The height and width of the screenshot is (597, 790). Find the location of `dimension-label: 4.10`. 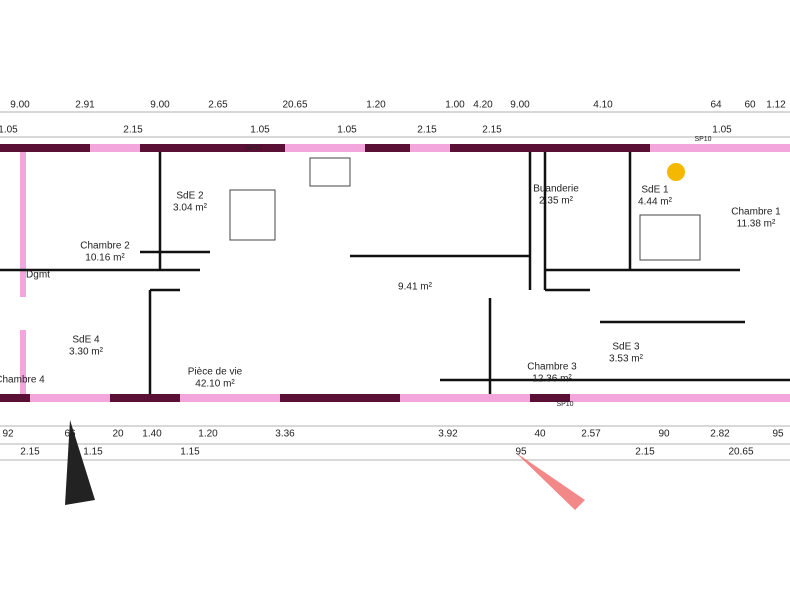

dimension-label: 4.10 is located at coordinates (603, 105).